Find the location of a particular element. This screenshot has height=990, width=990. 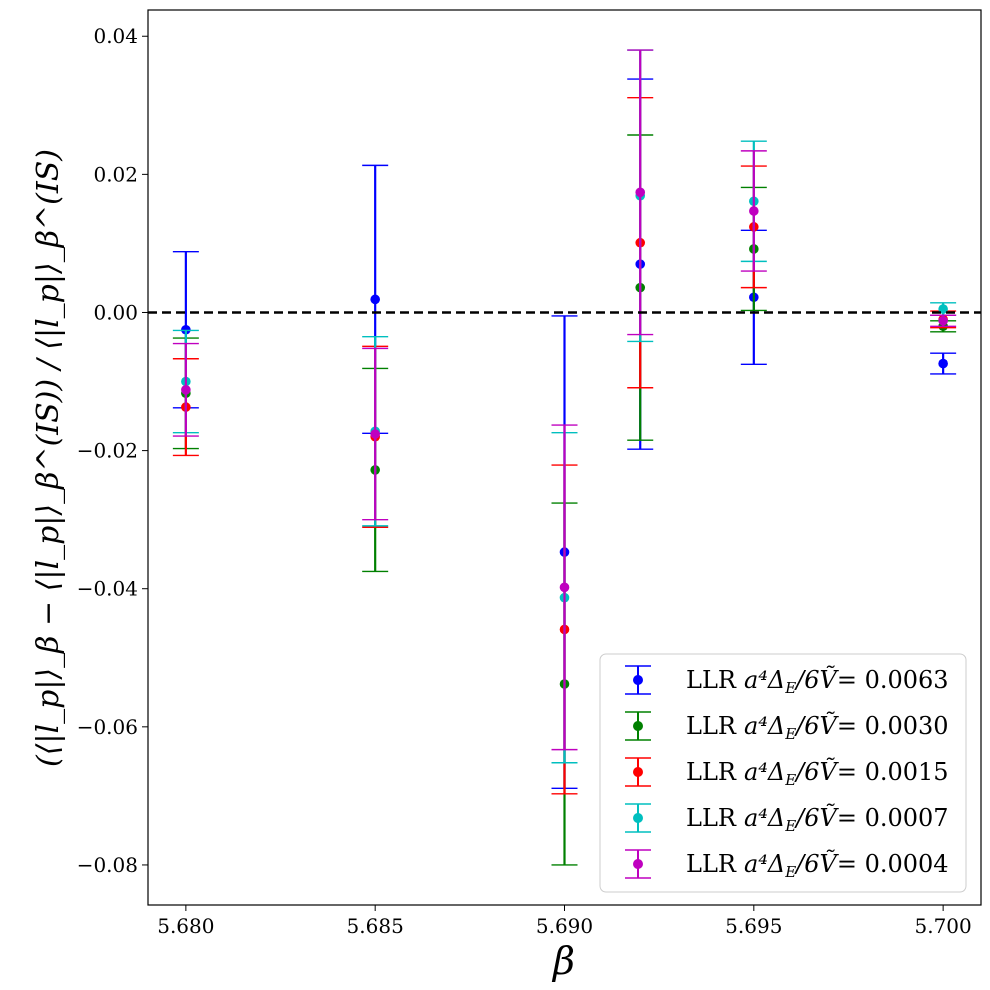

legend-entry: LLR a⁴ΔE/6Ṽ= 0.0015 is located at coordinates (787, 773).